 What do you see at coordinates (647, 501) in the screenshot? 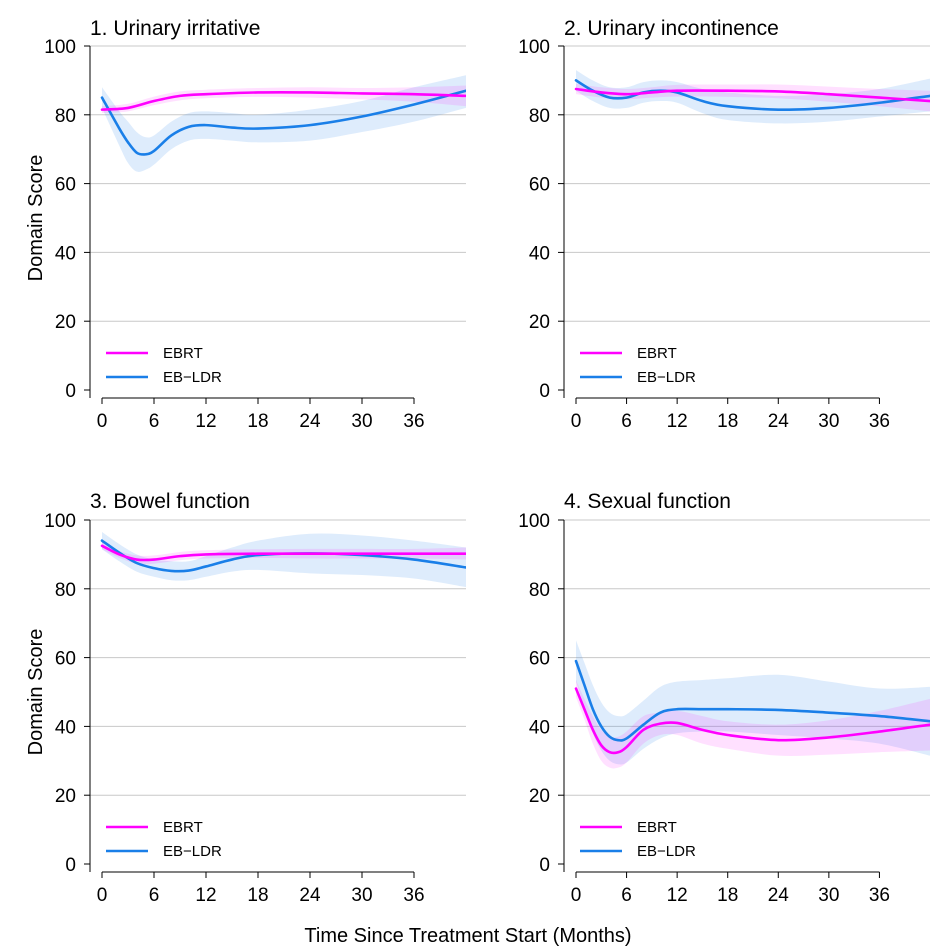
I see `panel-title: 4. Sexual function` at bounding box center [647, 501].